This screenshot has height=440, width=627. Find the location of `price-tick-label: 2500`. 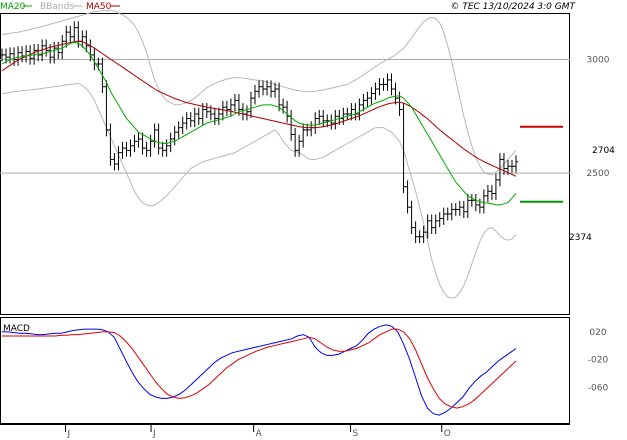

price-tick-label: 2500 is located at coordinates (598, 174).